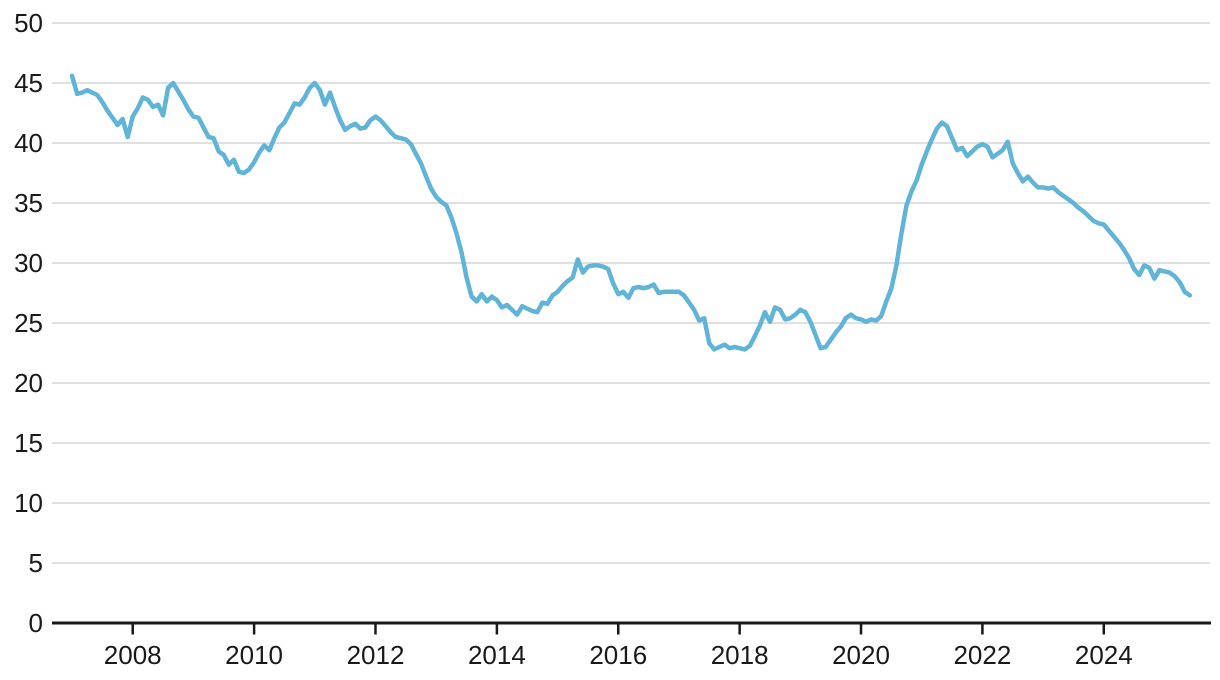 This screenshot has width=1220, height=680. I want to click on x-tick-label: 2024, so click(1104, 655).